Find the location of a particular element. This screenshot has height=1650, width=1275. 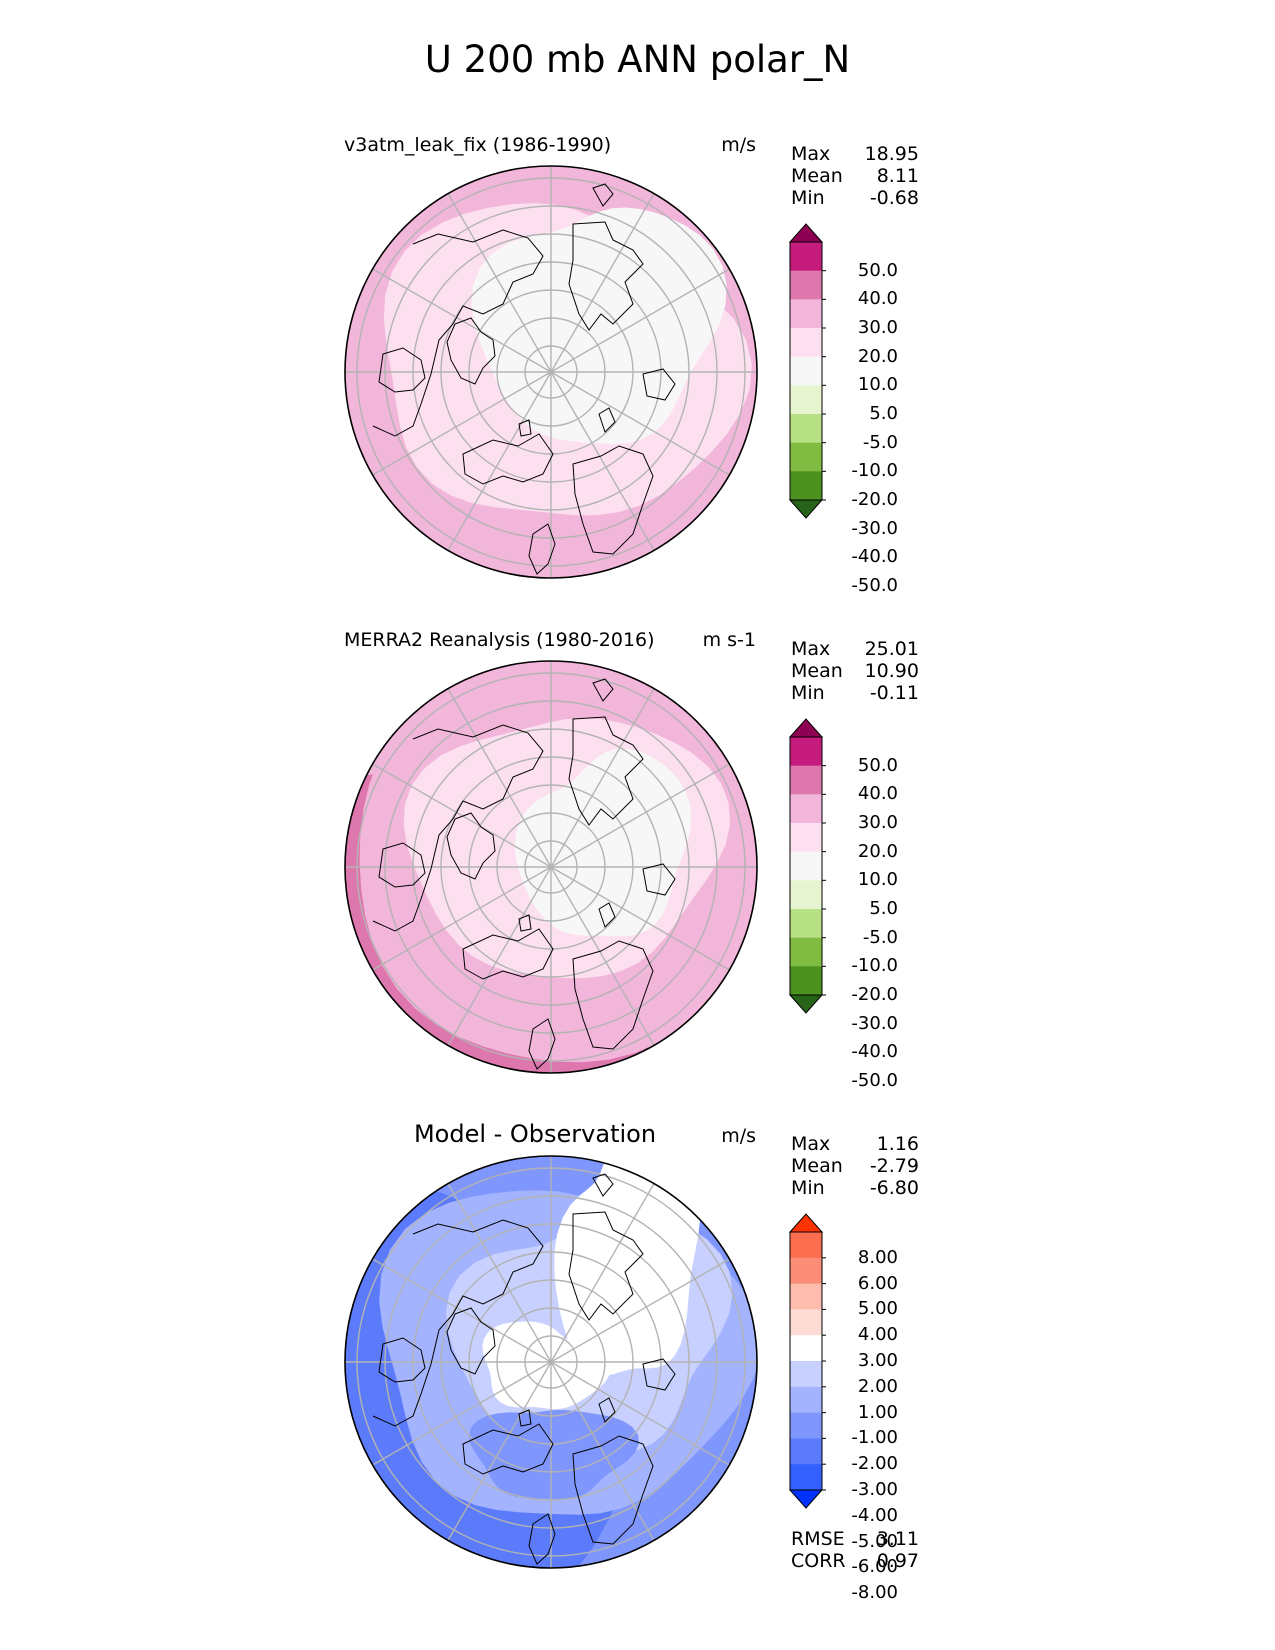

panel-3-stat-mean: Mean -2.79 is located at coordinates (855, 1167).